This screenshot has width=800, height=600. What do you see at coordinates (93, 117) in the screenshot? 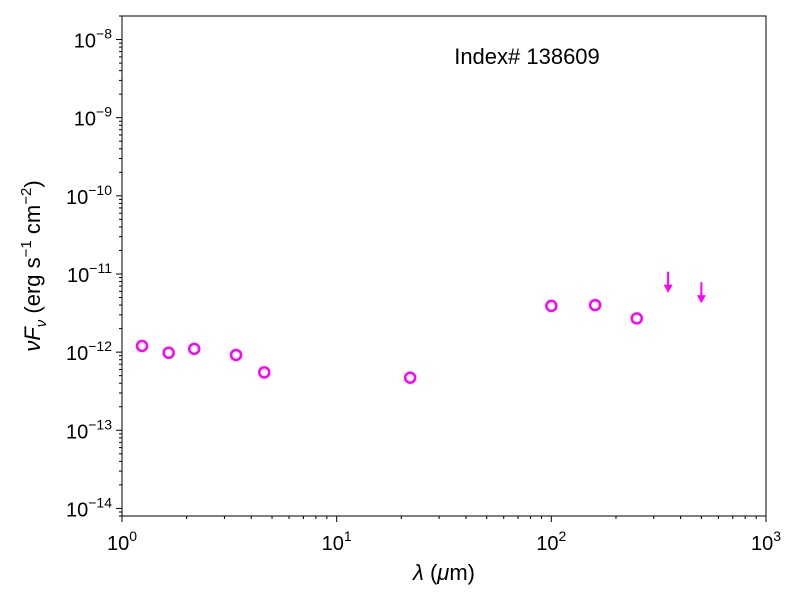
I see `y-tick-label: 10⁻⁹` at bounding box center [93, 117].